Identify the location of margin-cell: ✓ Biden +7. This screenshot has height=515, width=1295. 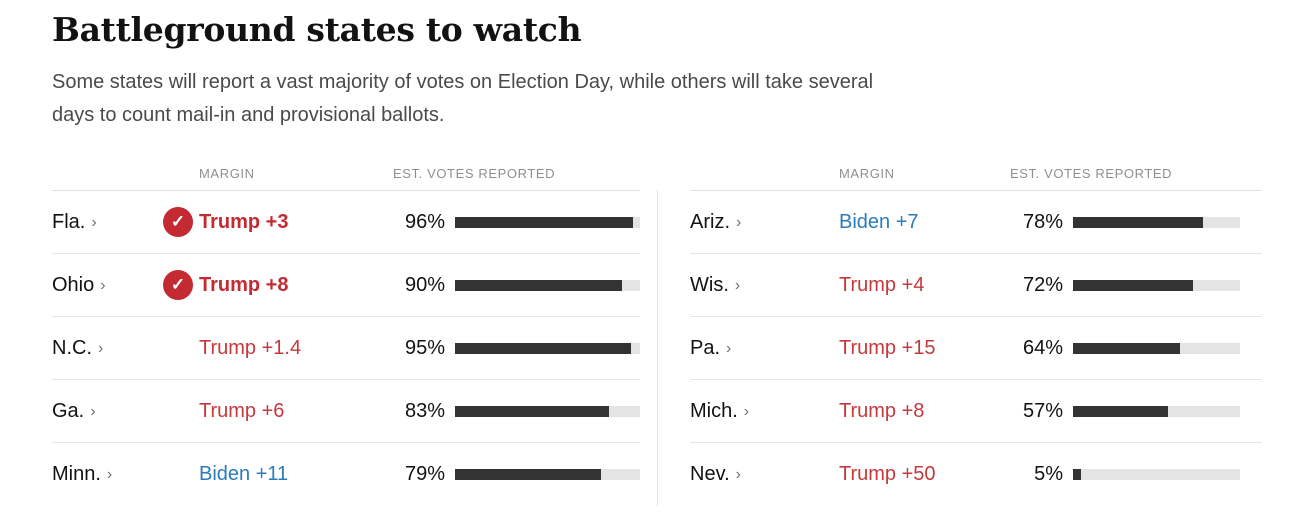
(892, 222).